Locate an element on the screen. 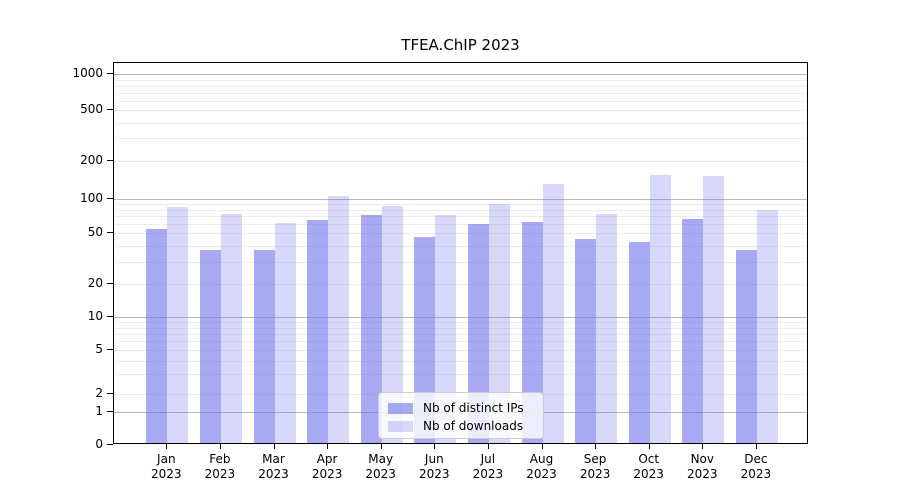 This screenshot has height=500, width=900. y-tick-label: 50 is located at coordinates (95, 232).